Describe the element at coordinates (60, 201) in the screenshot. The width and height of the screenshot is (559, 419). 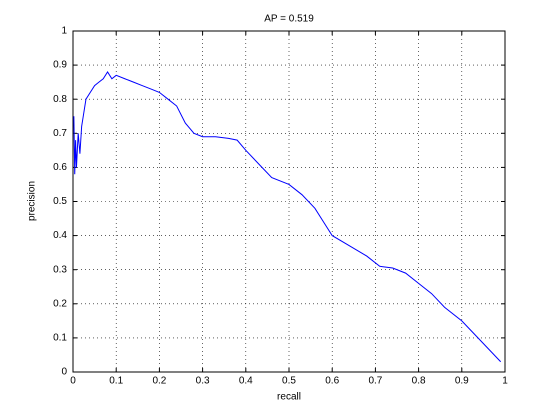
I see `y-tick-label: 0.5` at that location.